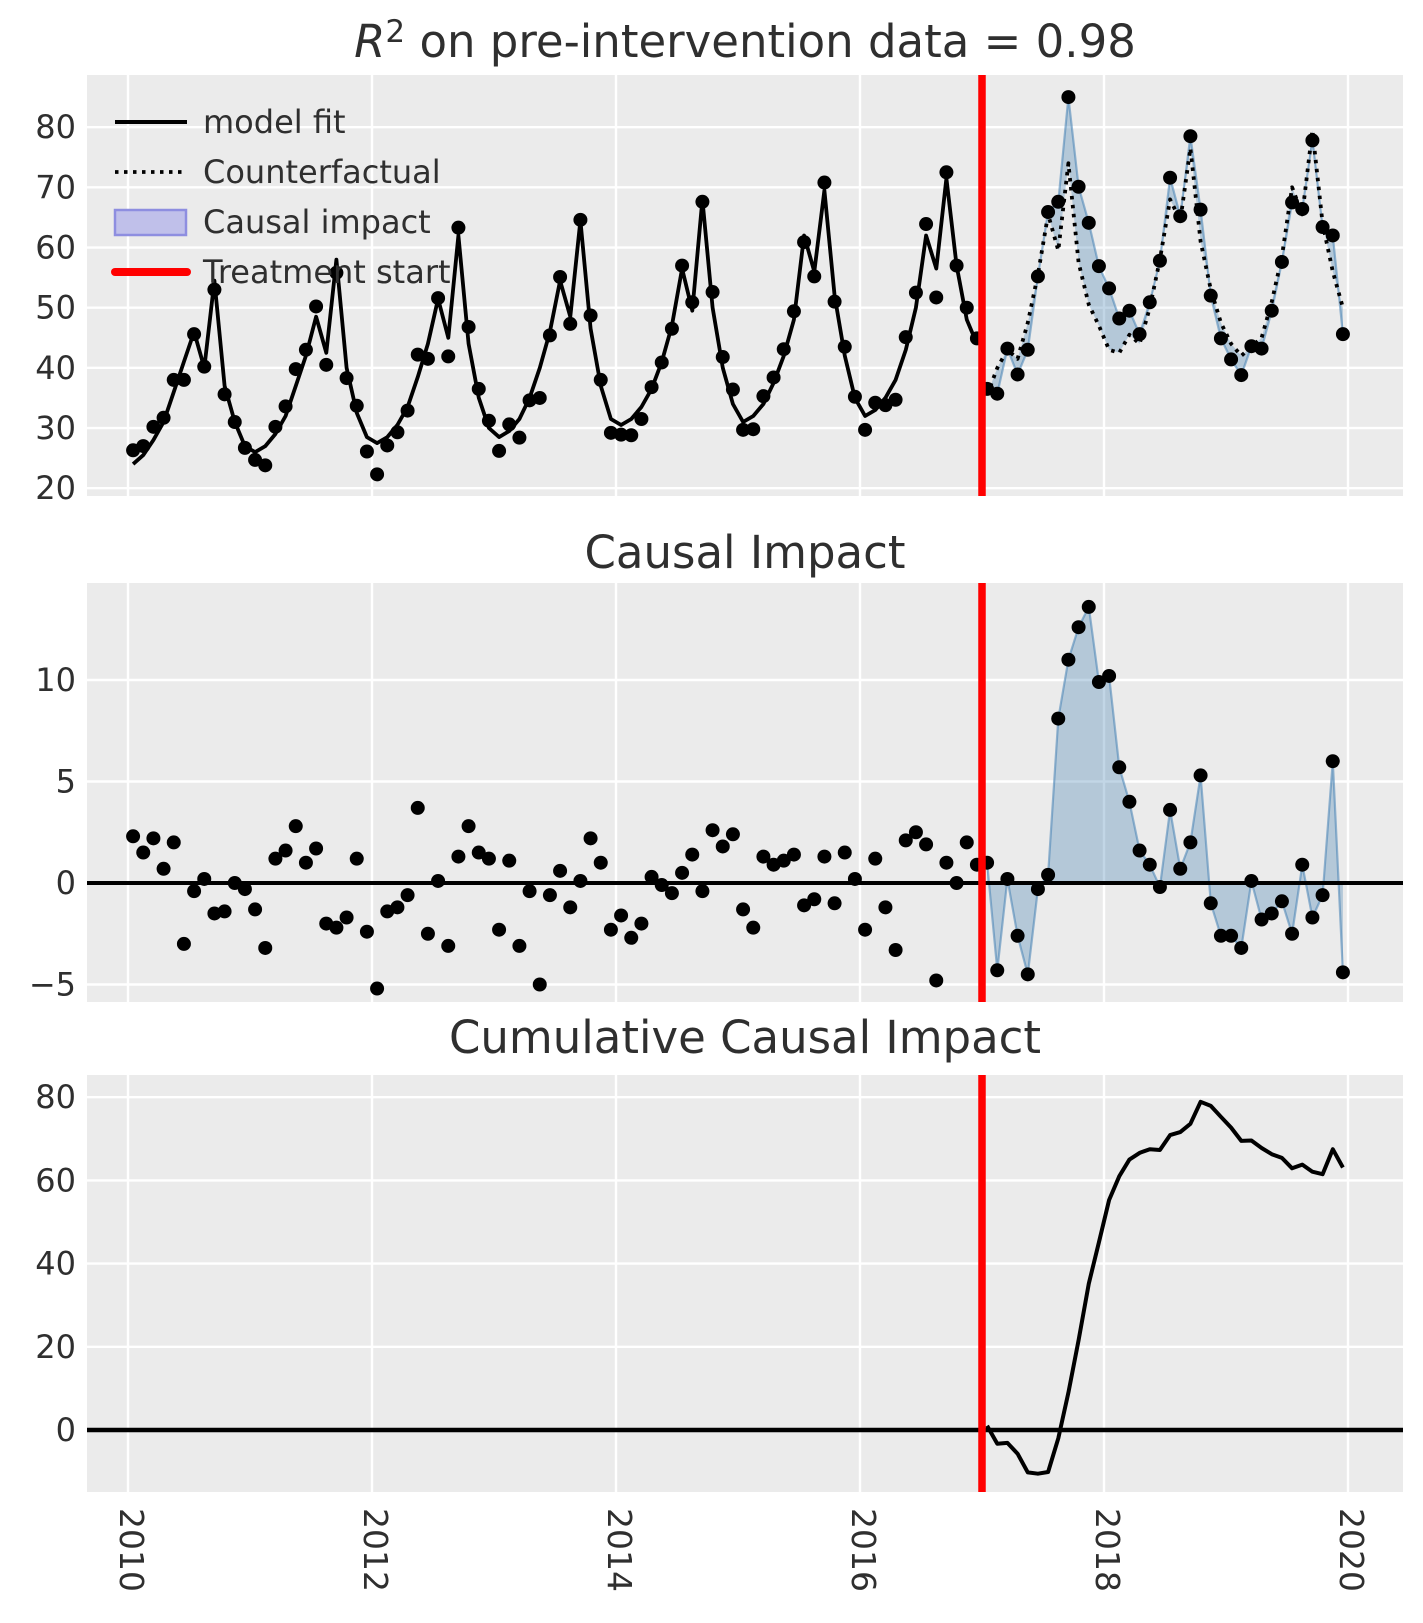 The height and width of the screenshot is (1623, 1423). I want to click on y-tick-label: −5, so click(52, 985).